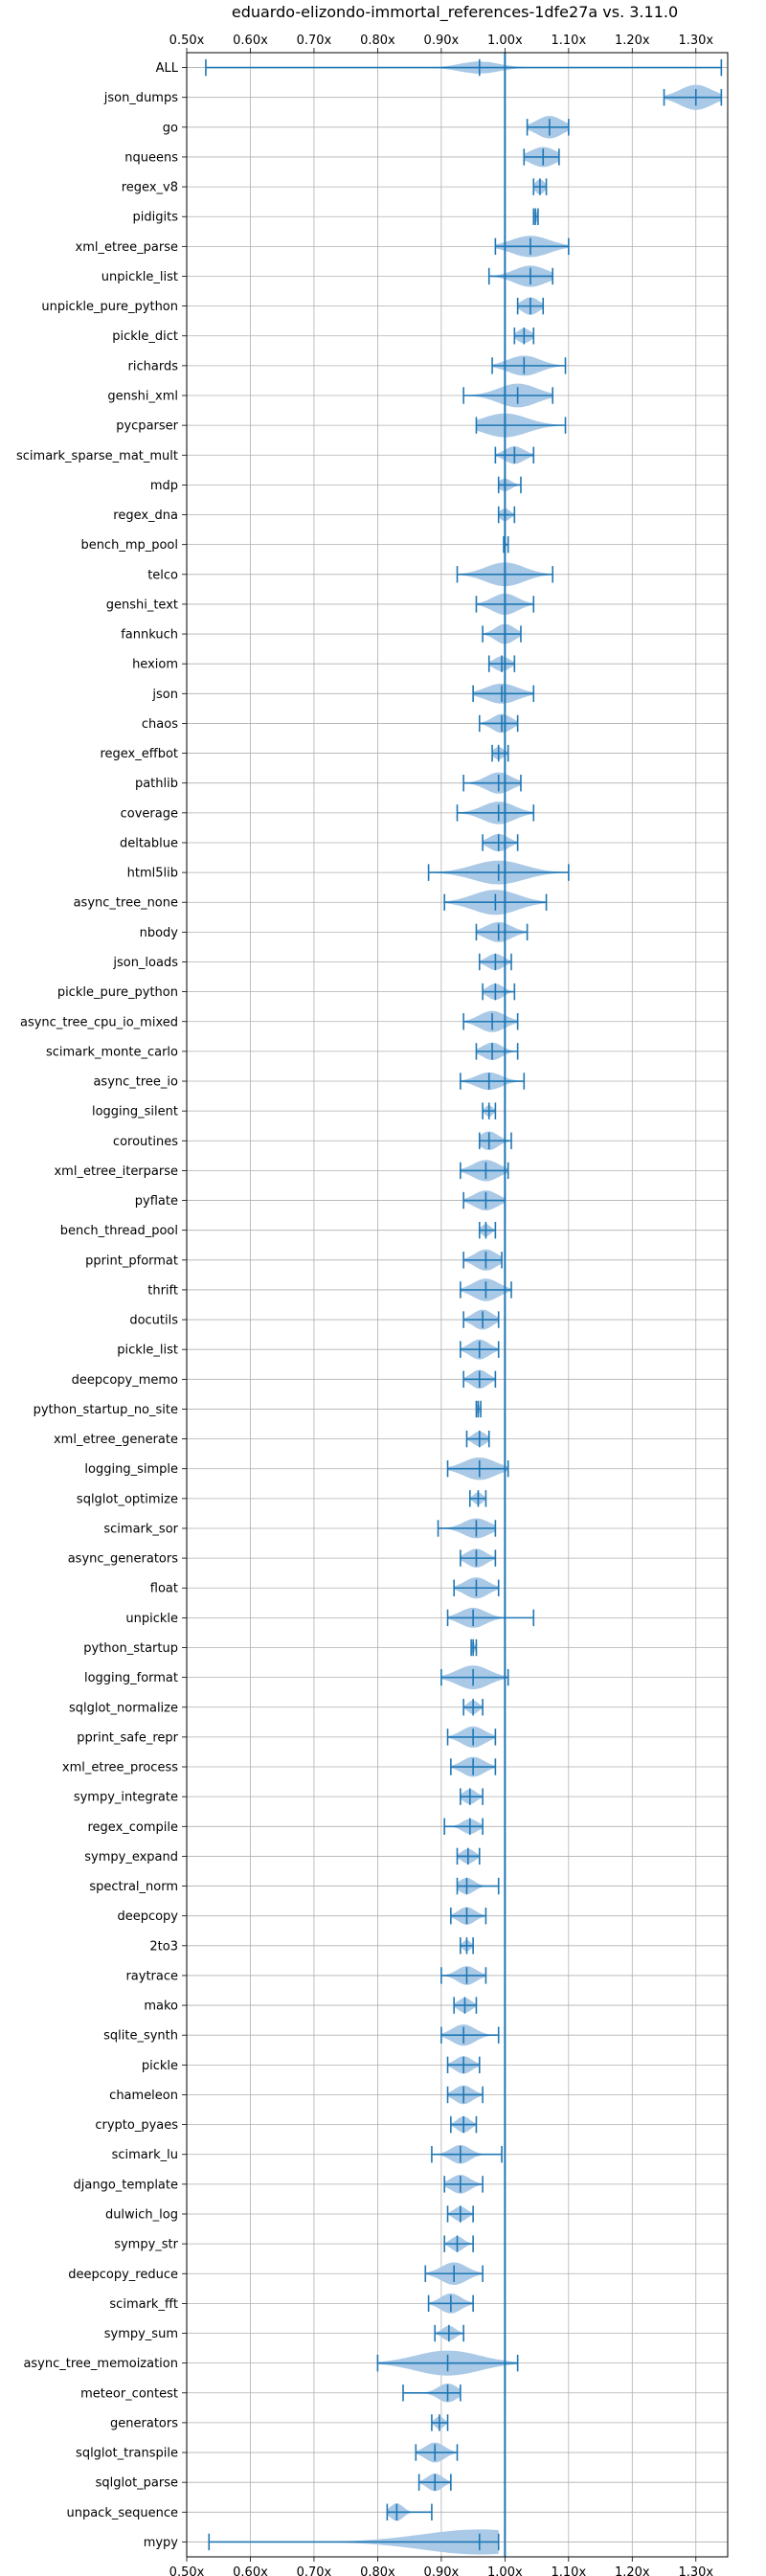  Describe the element at coordinates (127, 248) in the screenshot. I see `benchmark-label: xml_etree_parse` at that location.